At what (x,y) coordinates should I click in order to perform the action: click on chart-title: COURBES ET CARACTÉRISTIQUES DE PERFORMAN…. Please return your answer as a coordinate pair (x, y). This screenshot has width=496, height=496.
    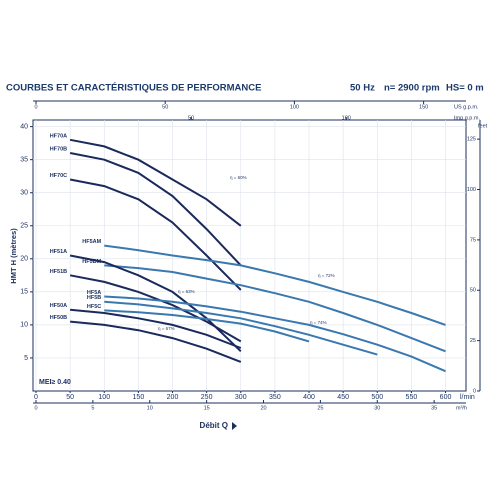
    Looking at the image, I should click on (133, 88).